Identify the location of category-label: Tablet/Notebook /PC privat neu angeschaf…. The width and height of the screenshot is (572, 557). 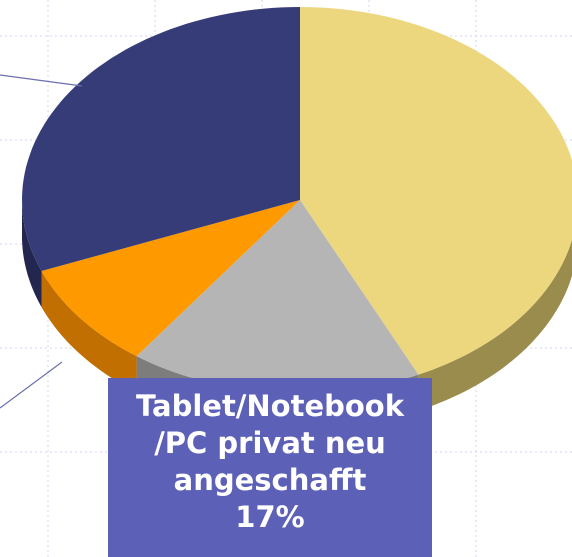
(270, 443).